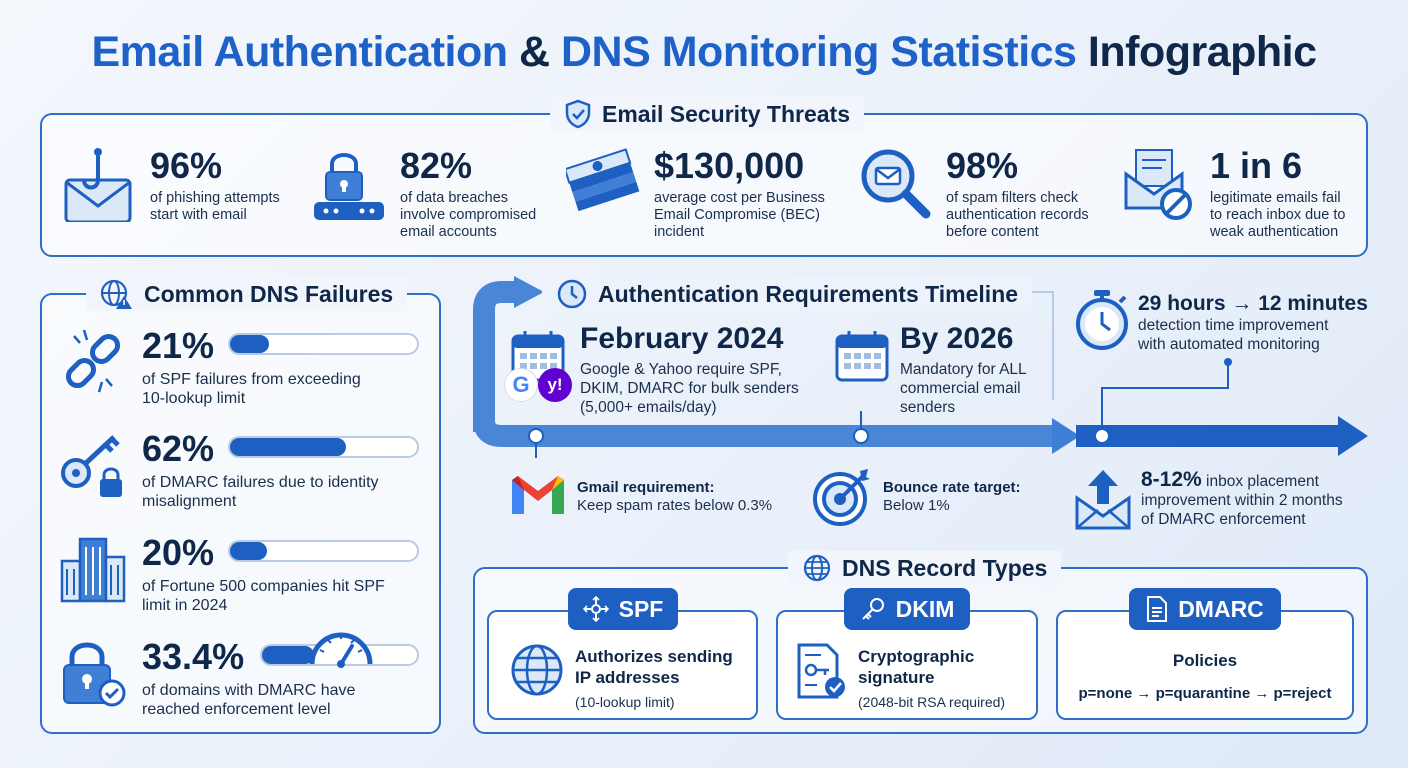  Describe the element at coordinates (454, 198) in the screenshot. I see `threat-desc: of data breaches` at that location.